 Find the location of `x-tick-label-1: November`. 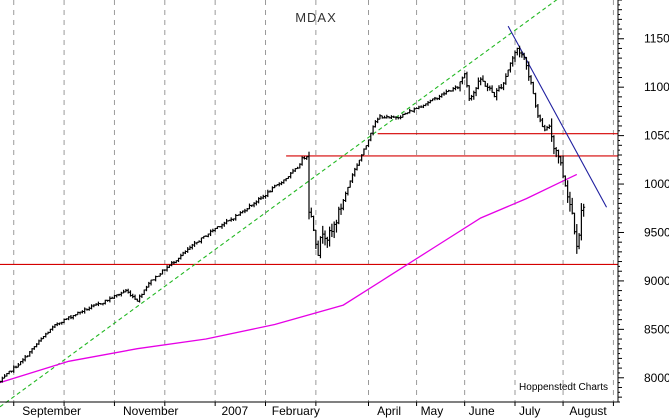

x-tick-label-1: November is located at coordinates (150, 411).